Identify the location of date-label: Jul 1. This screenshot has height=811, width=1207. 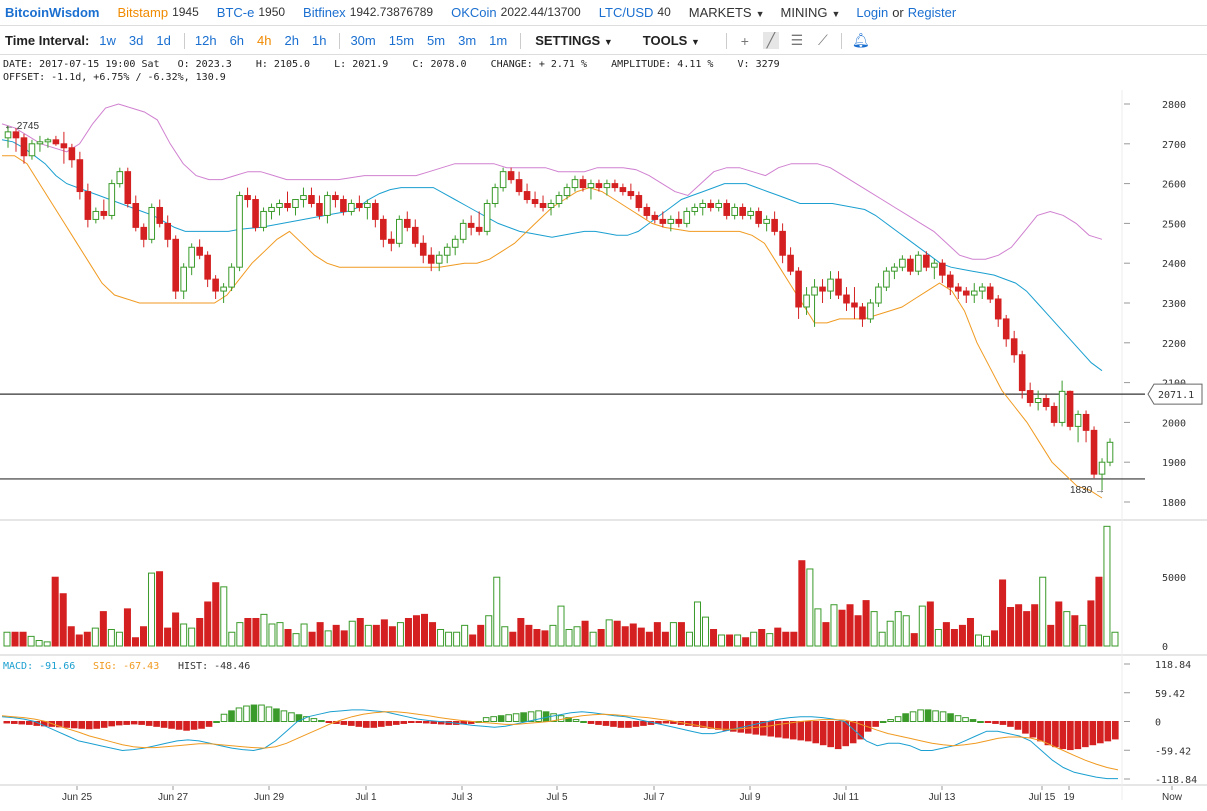
(366, 797).